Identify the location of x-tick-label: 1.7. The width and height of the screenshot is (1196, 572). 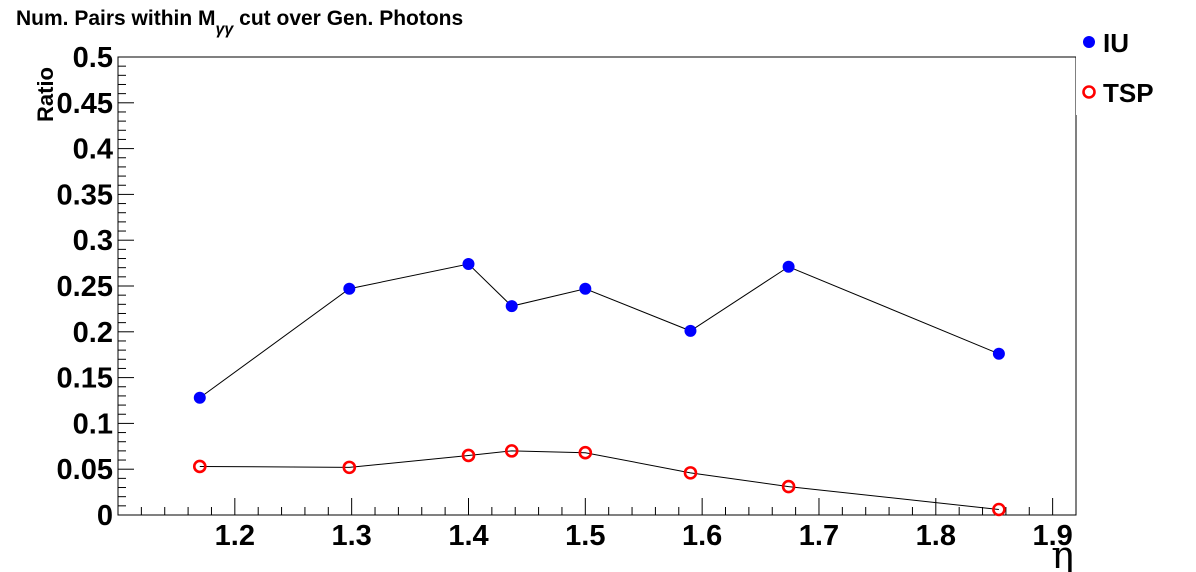
(819, 536).